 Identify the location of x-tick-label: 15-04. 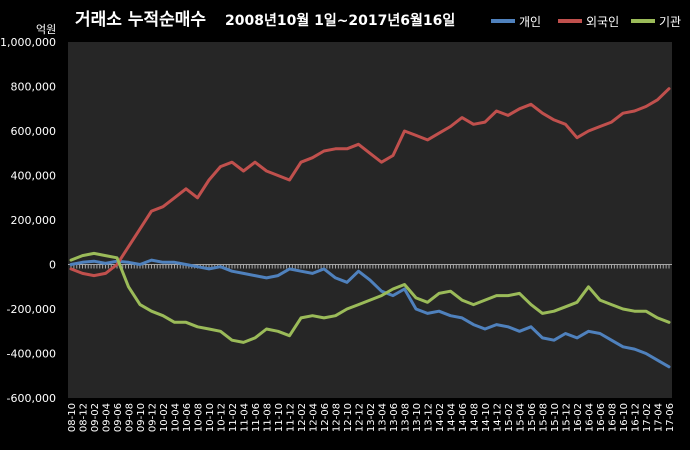
(521, 417).